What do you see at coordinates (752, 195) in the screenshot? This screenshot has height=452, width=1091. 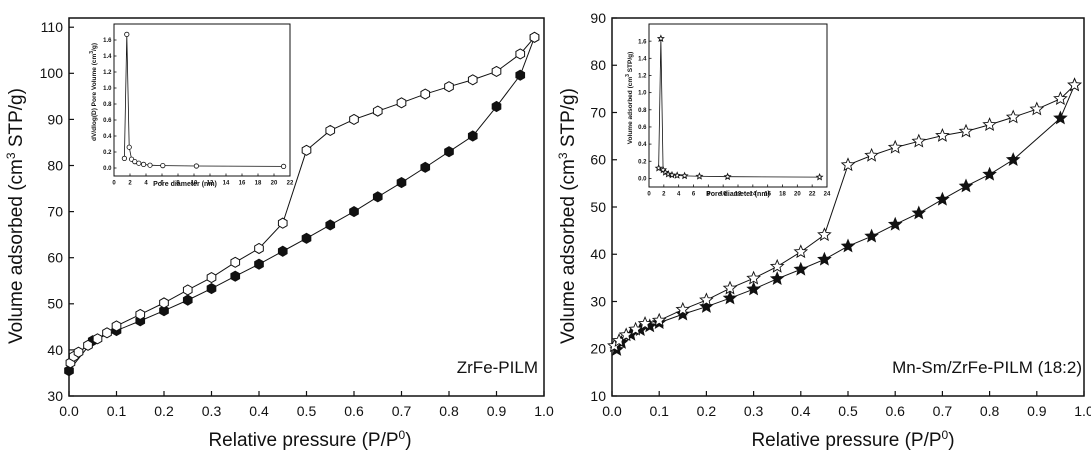 I see `right-inset-x-tick-label: 14` at bounding box center [752, 195].